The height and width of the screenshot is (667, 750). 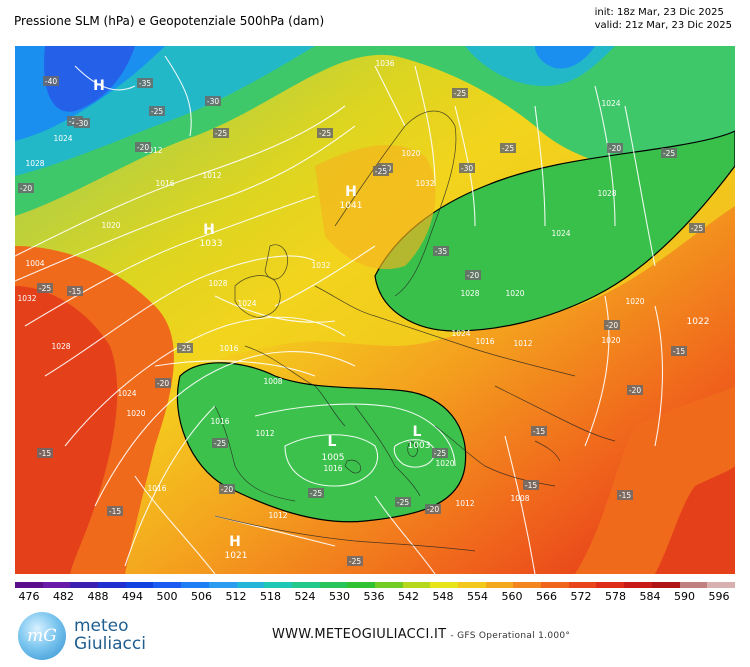 What do you see at coordinates (384, 63) in the screenshot?
I see `isobar-label: 1036` at bounding box center [384, 63].